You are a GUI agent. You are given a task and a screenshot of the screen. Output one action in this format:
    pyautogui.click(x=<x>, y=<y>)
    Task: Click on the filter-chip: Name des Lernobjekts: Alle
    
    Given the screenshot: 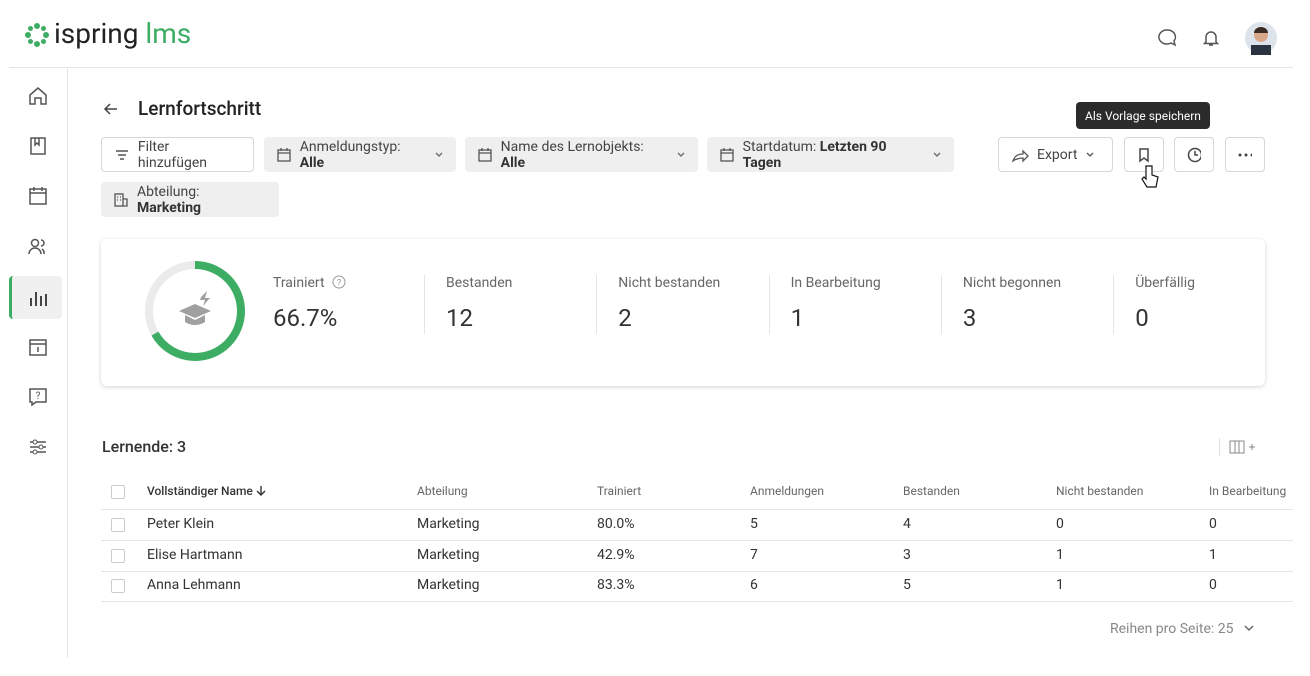 What is the action you would take?
    pyautogui.click(x=581, y=154)
    